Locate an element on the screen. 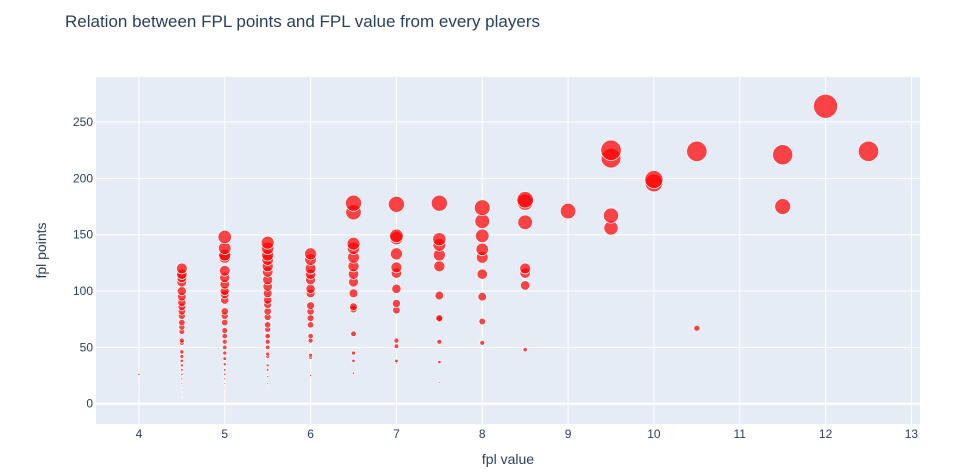  y-tick-label: 150 is located at coordinates (83, 235).